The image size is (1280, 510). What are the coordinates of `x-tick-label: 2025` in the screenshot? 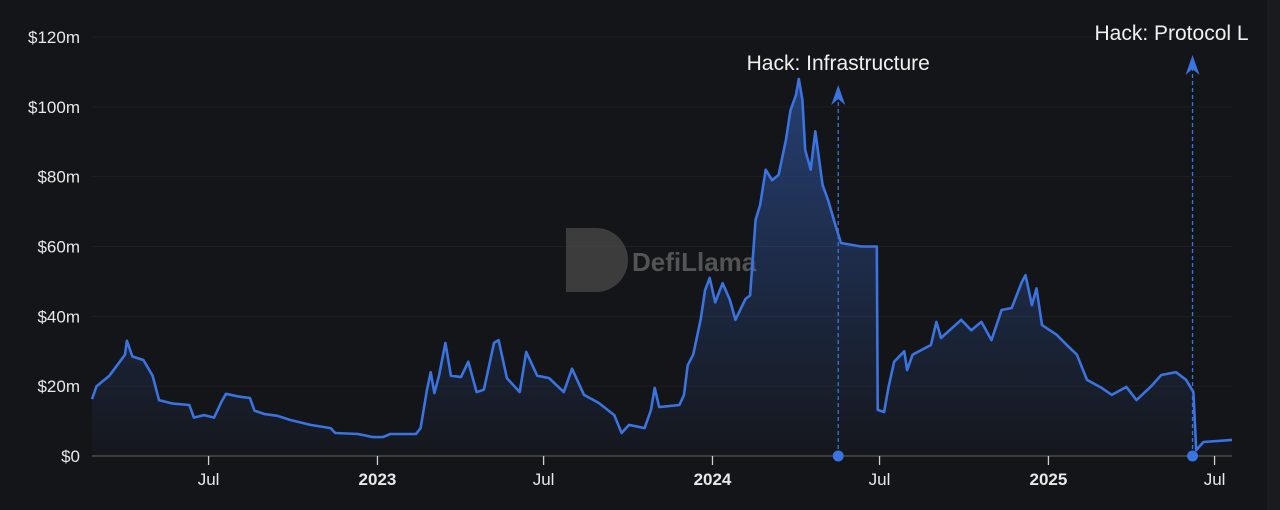 It's located at (1049, 479).